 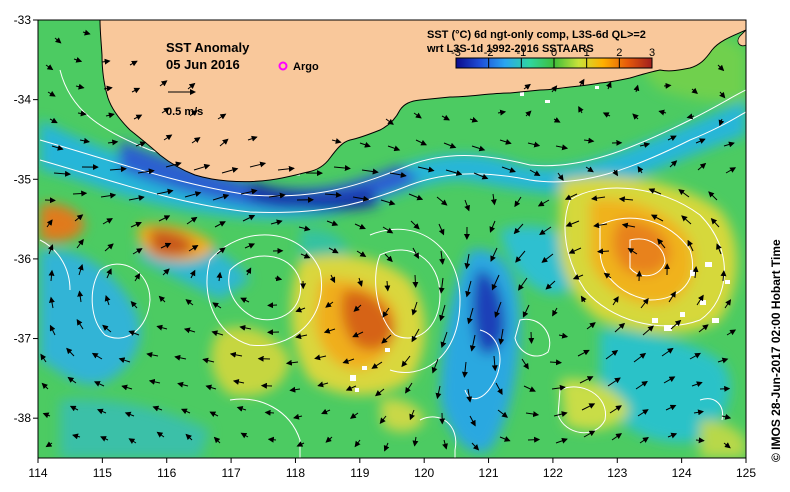 I want to click on y-tick-label: -34, so click(x=23, y=100).